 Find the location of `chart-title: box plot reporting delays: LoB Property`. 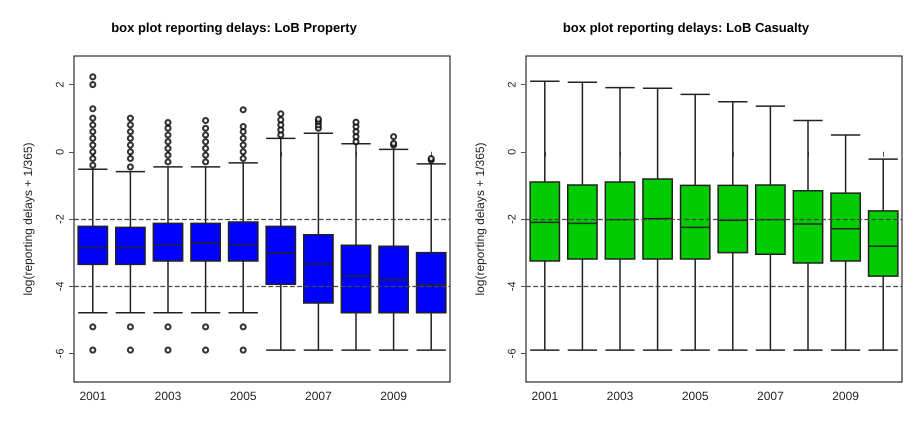

chart-title: box plot reporting delays: LoB Property is located at coordinates (234, 27).